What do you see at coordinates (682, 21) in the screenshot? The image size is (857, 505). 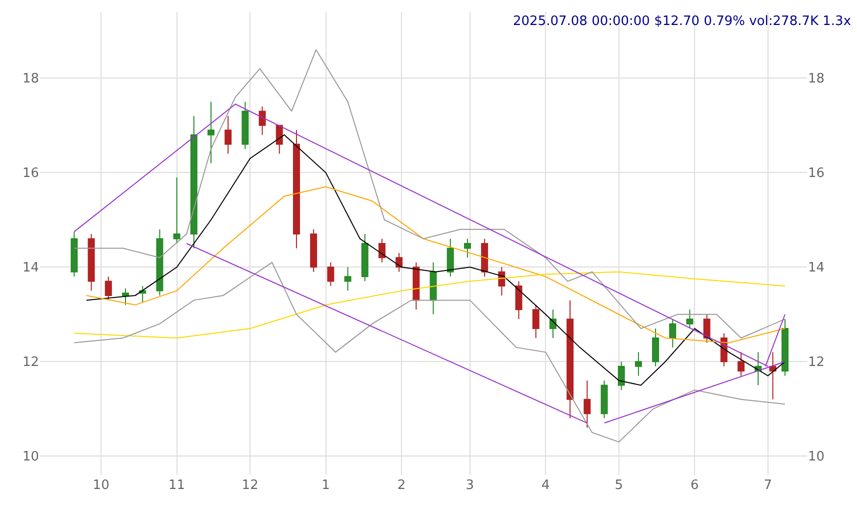 I see `chart-title: 2025.07.08 00:00:00 $12.70 0.79% vol:278.7K 1.3x` at bounding box center [682, 21].